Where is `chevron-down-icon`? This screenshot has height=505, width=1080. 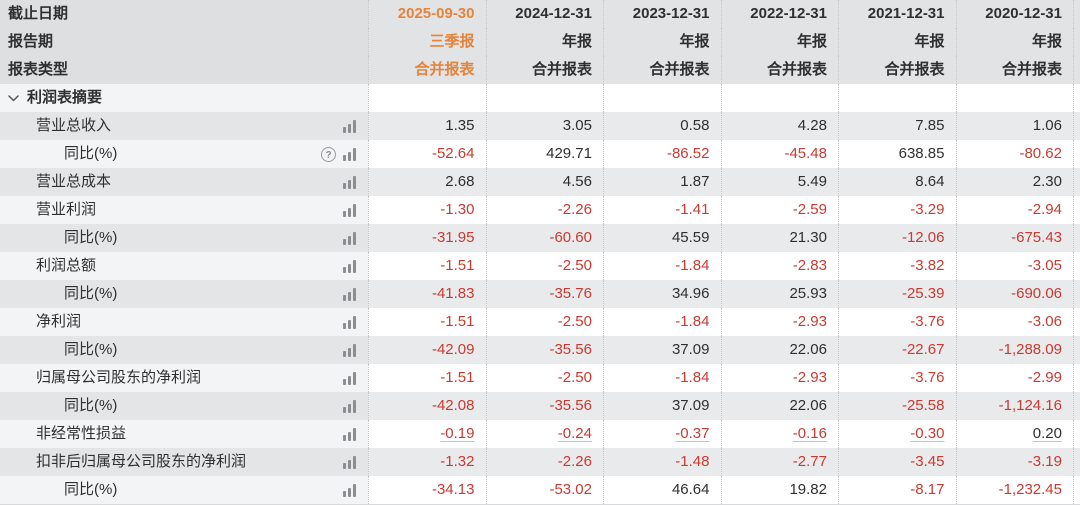 chevron-down-icon is located at coordinates (13, 98).